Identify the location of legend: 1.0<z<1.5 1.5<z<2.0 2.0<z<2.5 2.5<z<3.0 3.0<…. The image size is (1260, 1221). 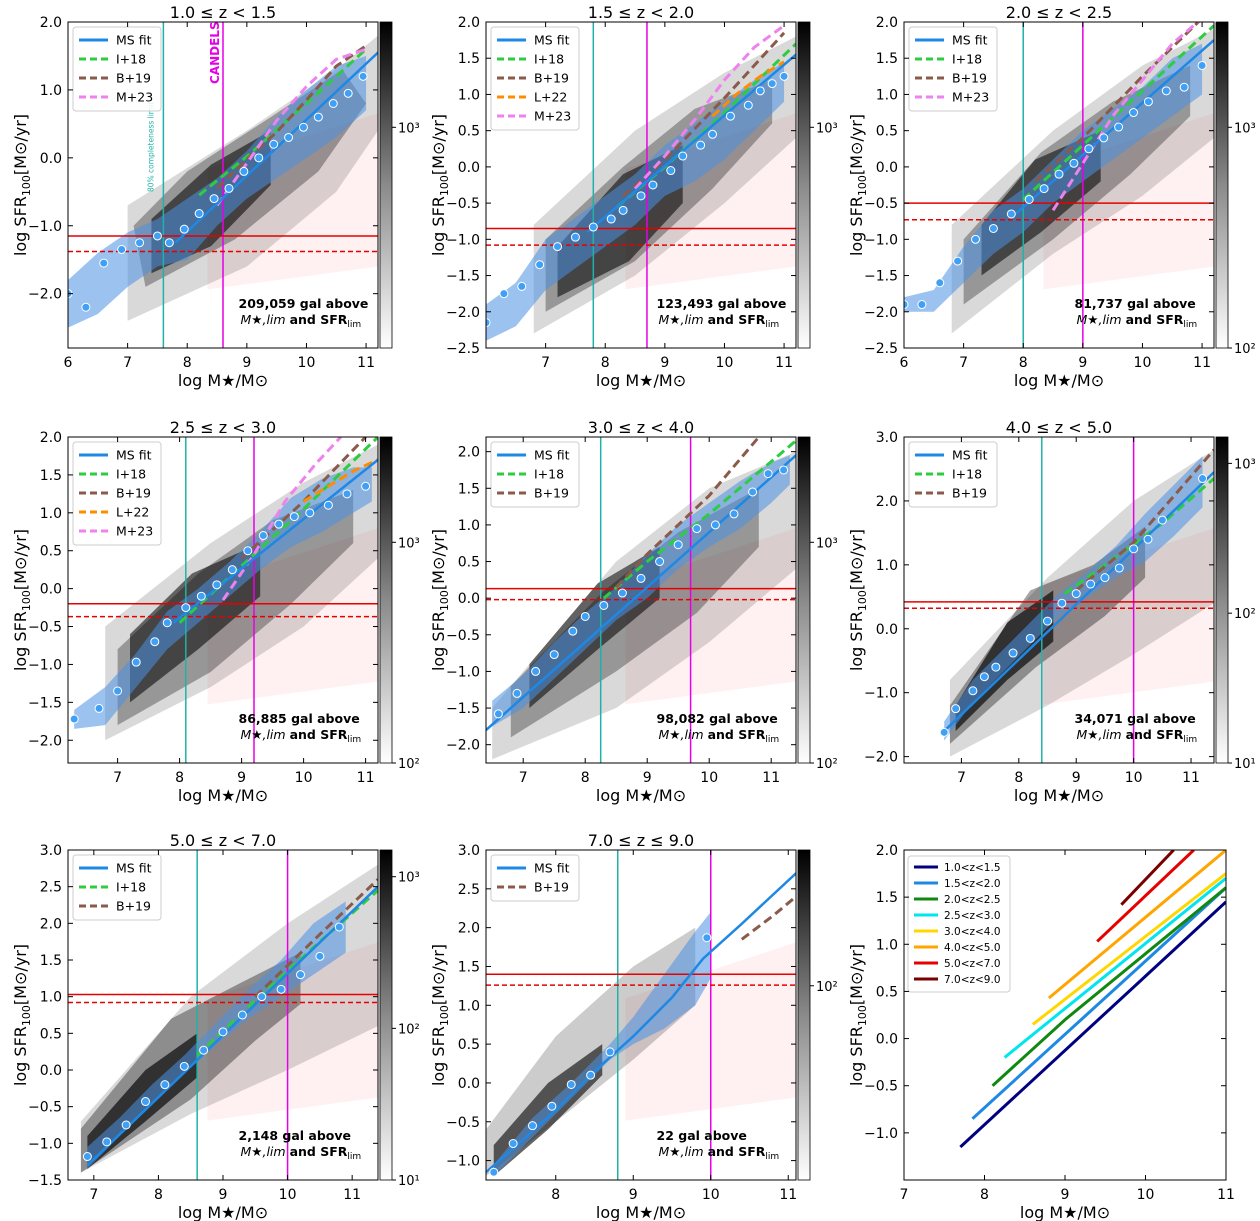
(959, 924).